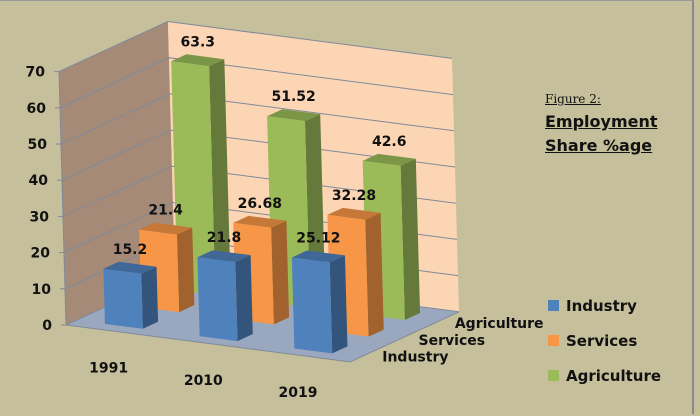 This screenshot has width=700, height=416. What do you see at coordinates (42, 290) in the screenshot?
I see `y-tick-label: 10` at bounding box center [42, 290].